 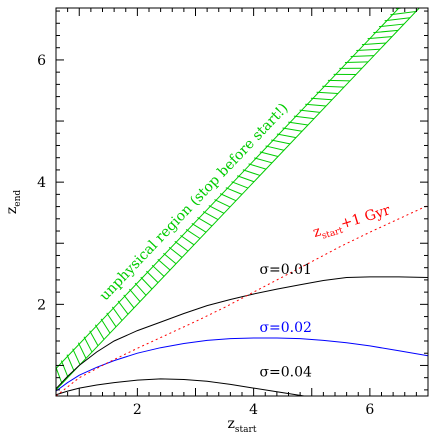 I want to click on y-tick-label: 6, so click(x=41, y=61).